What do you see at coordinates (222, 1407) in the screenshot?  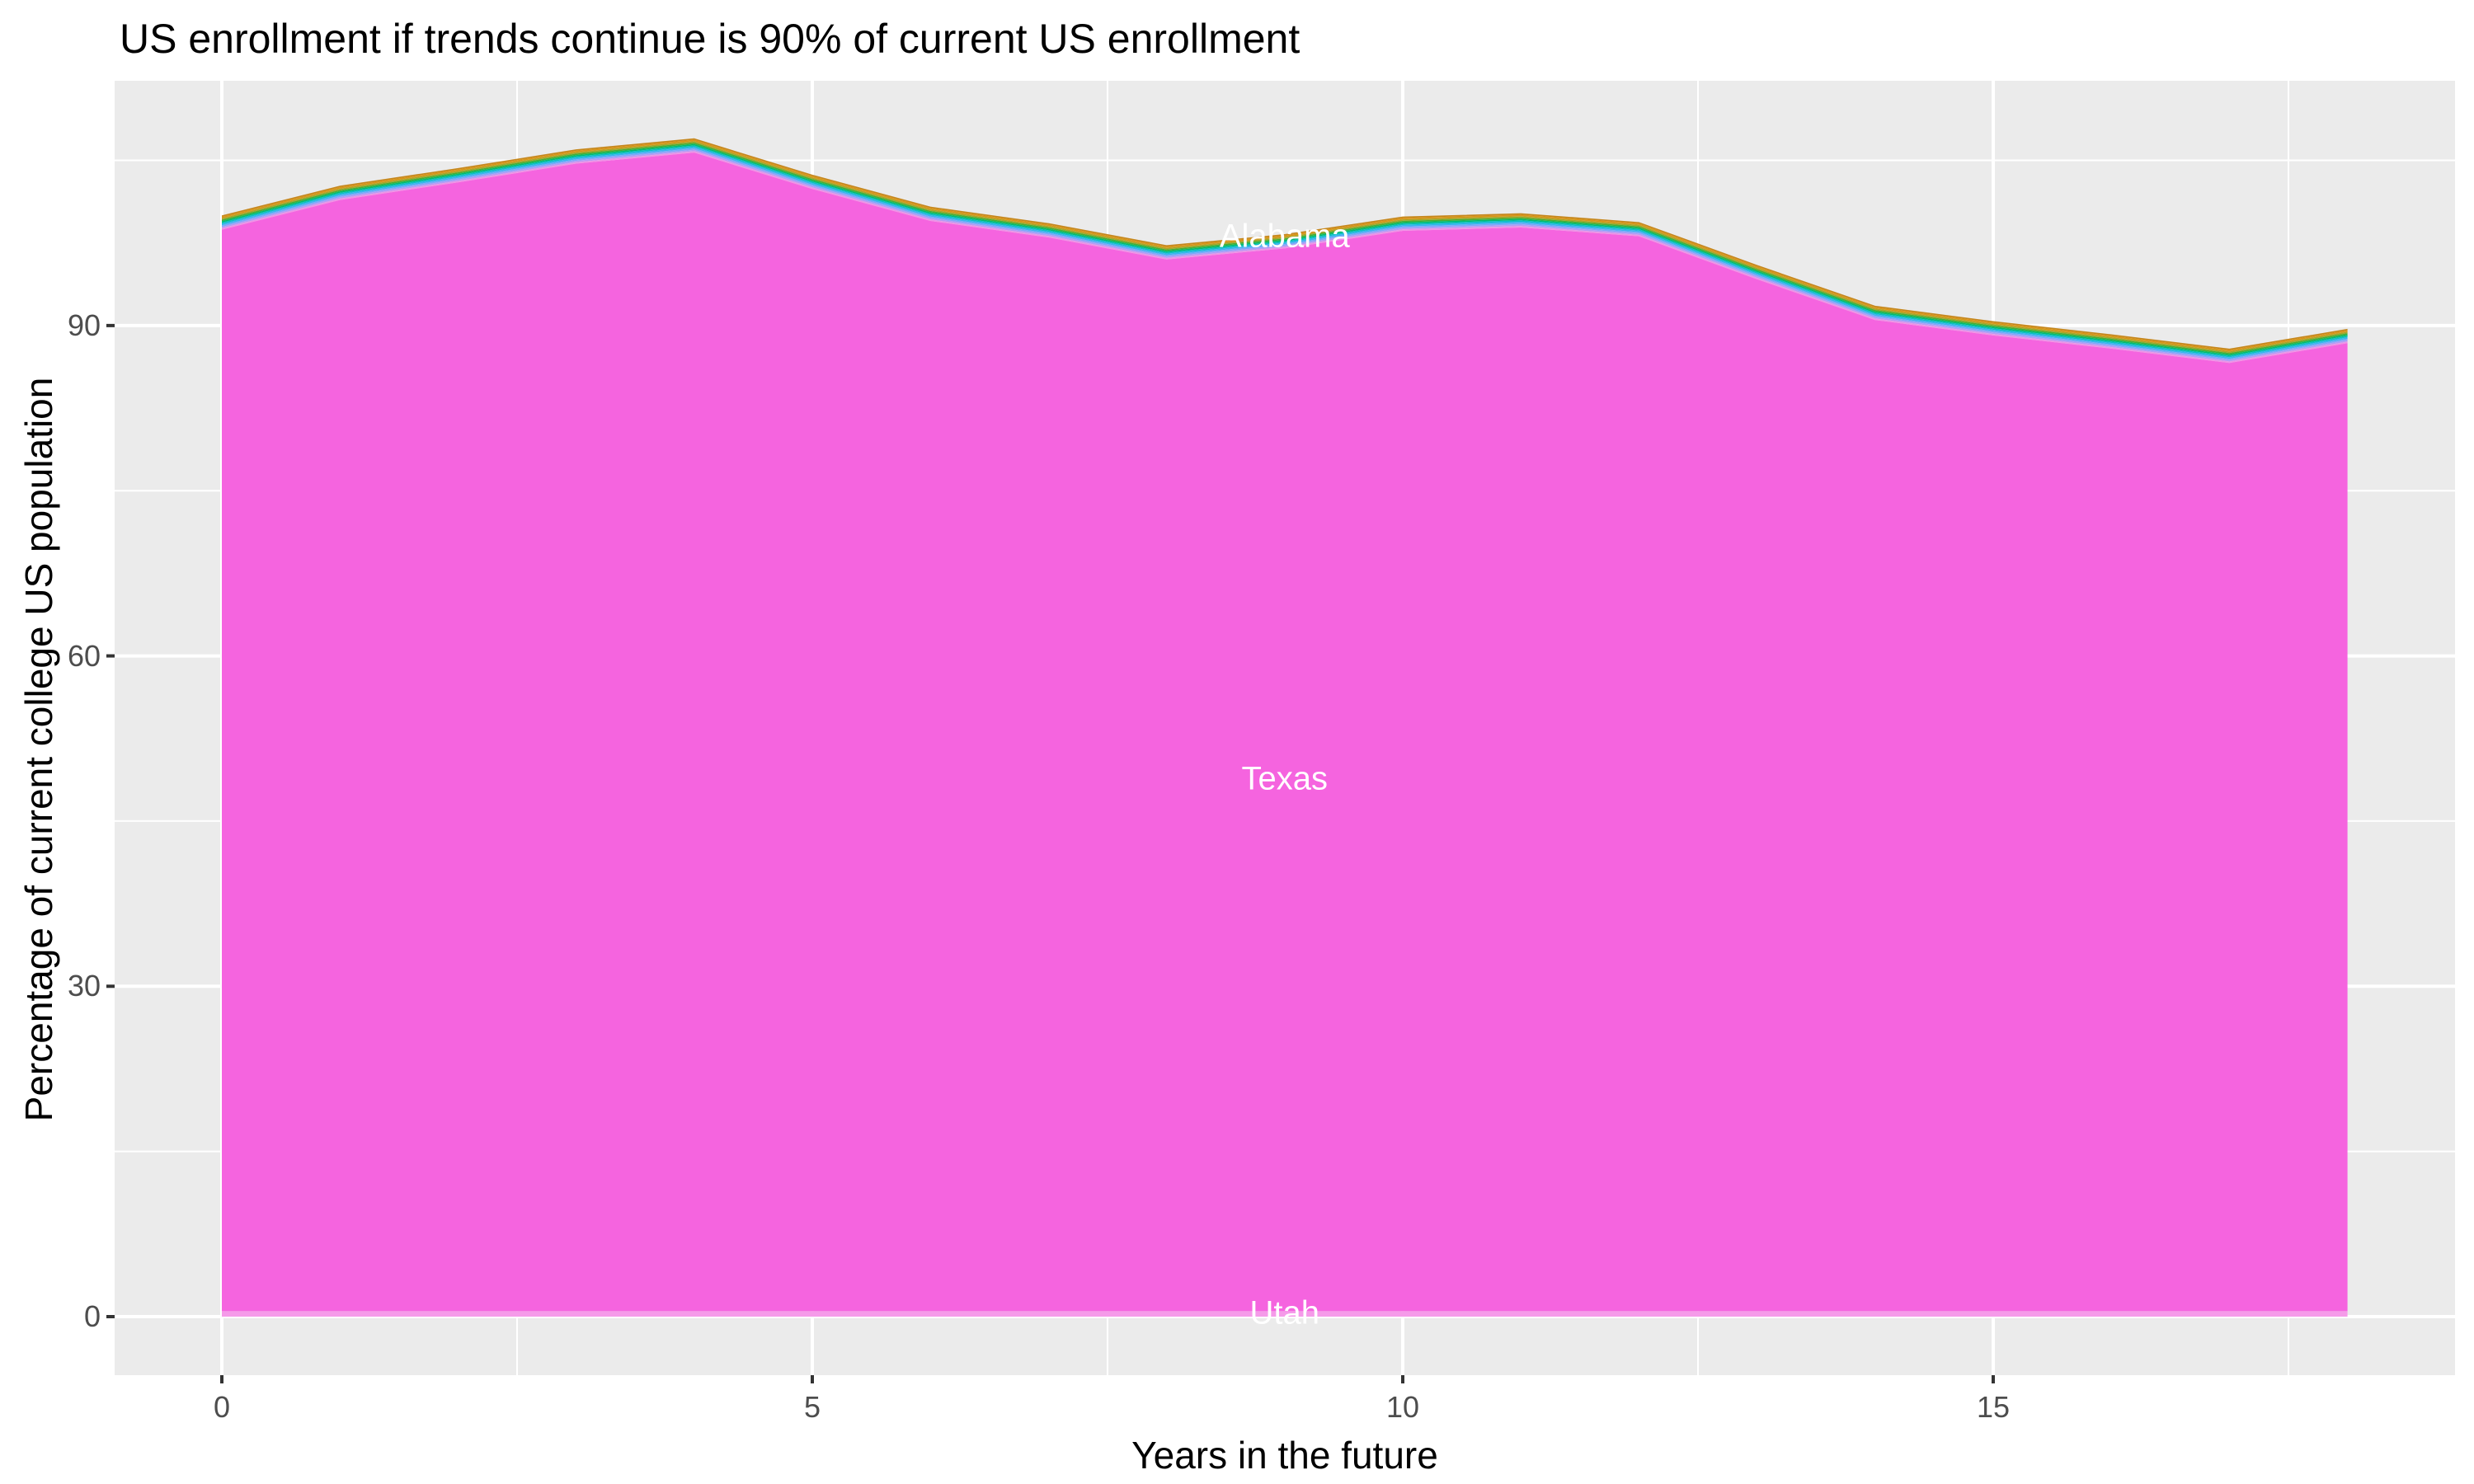 I see `x-tick-label: 0` at bounding box center [222, 1407].